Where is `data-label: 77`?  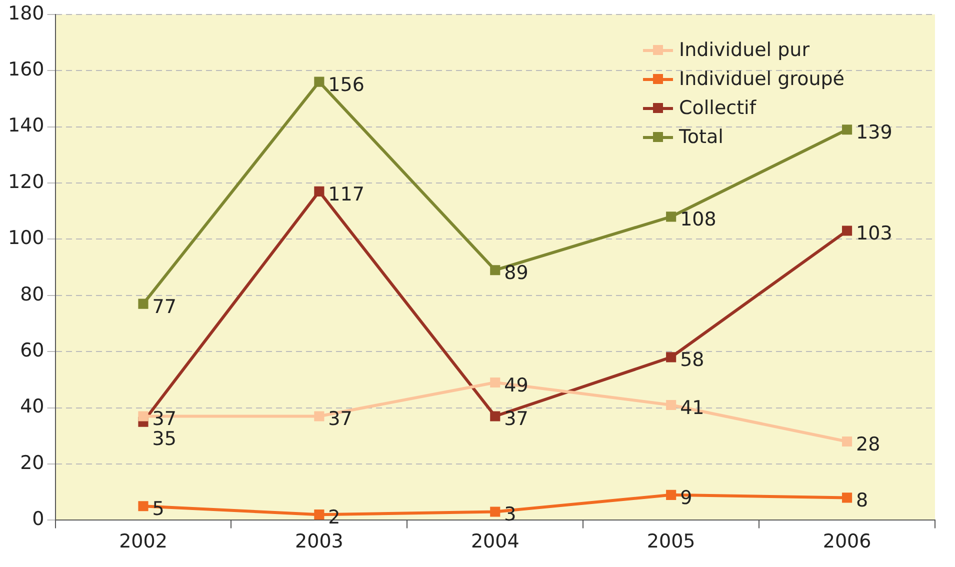
data-label: 77 is located at coordinates (164, 307).